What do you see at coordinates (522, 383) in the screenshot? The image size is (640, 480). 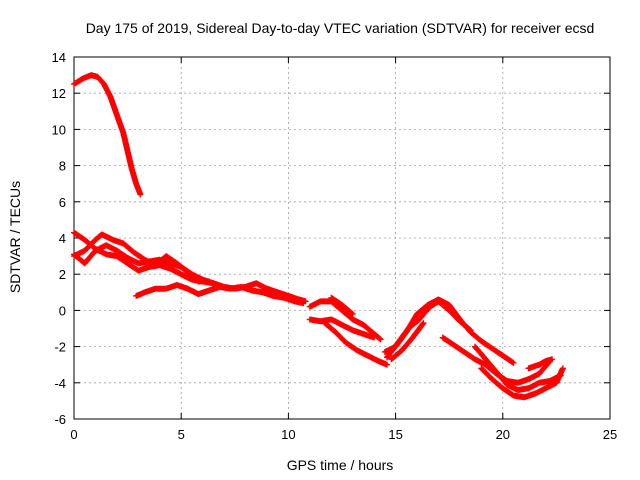 I see `series-arc-late-c` at bounding box center [522, 383].